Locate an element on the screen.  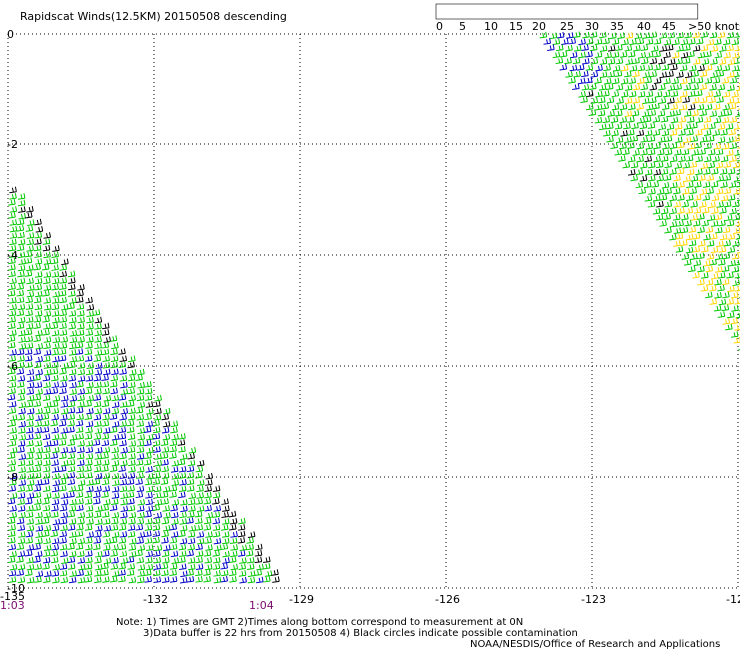
x-tick-label: -135 is located at coordinates (12, 596).